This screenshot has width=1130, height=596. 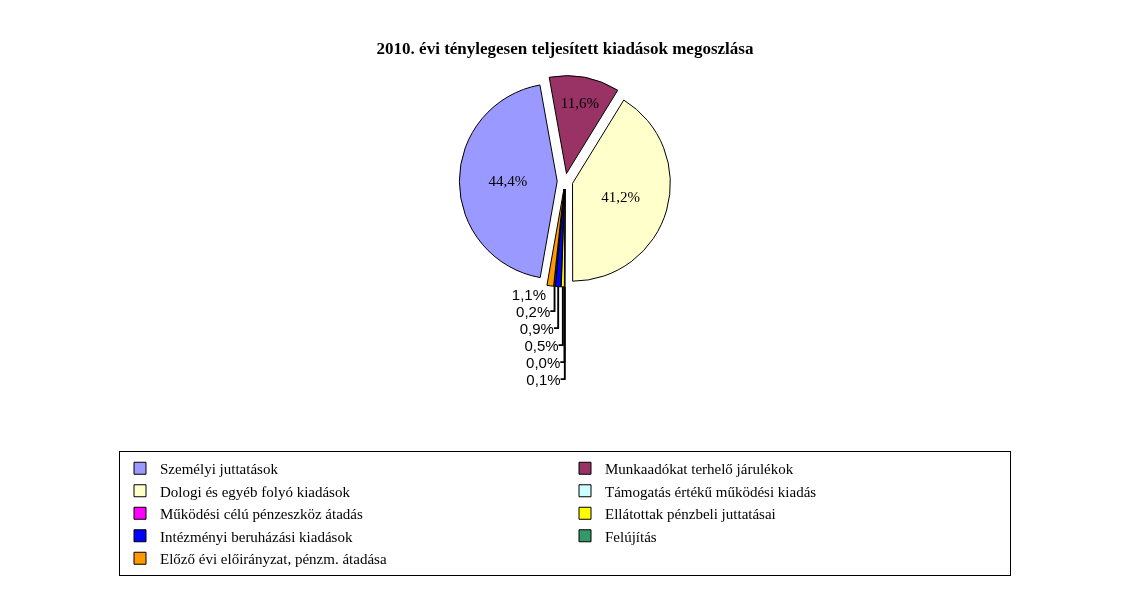 What do you see at coordinates (273, 559) in the screenshot?
I see `legend-label: Előző évi előirányzat, pénzm. átadása` at bounding box center [273, 559].